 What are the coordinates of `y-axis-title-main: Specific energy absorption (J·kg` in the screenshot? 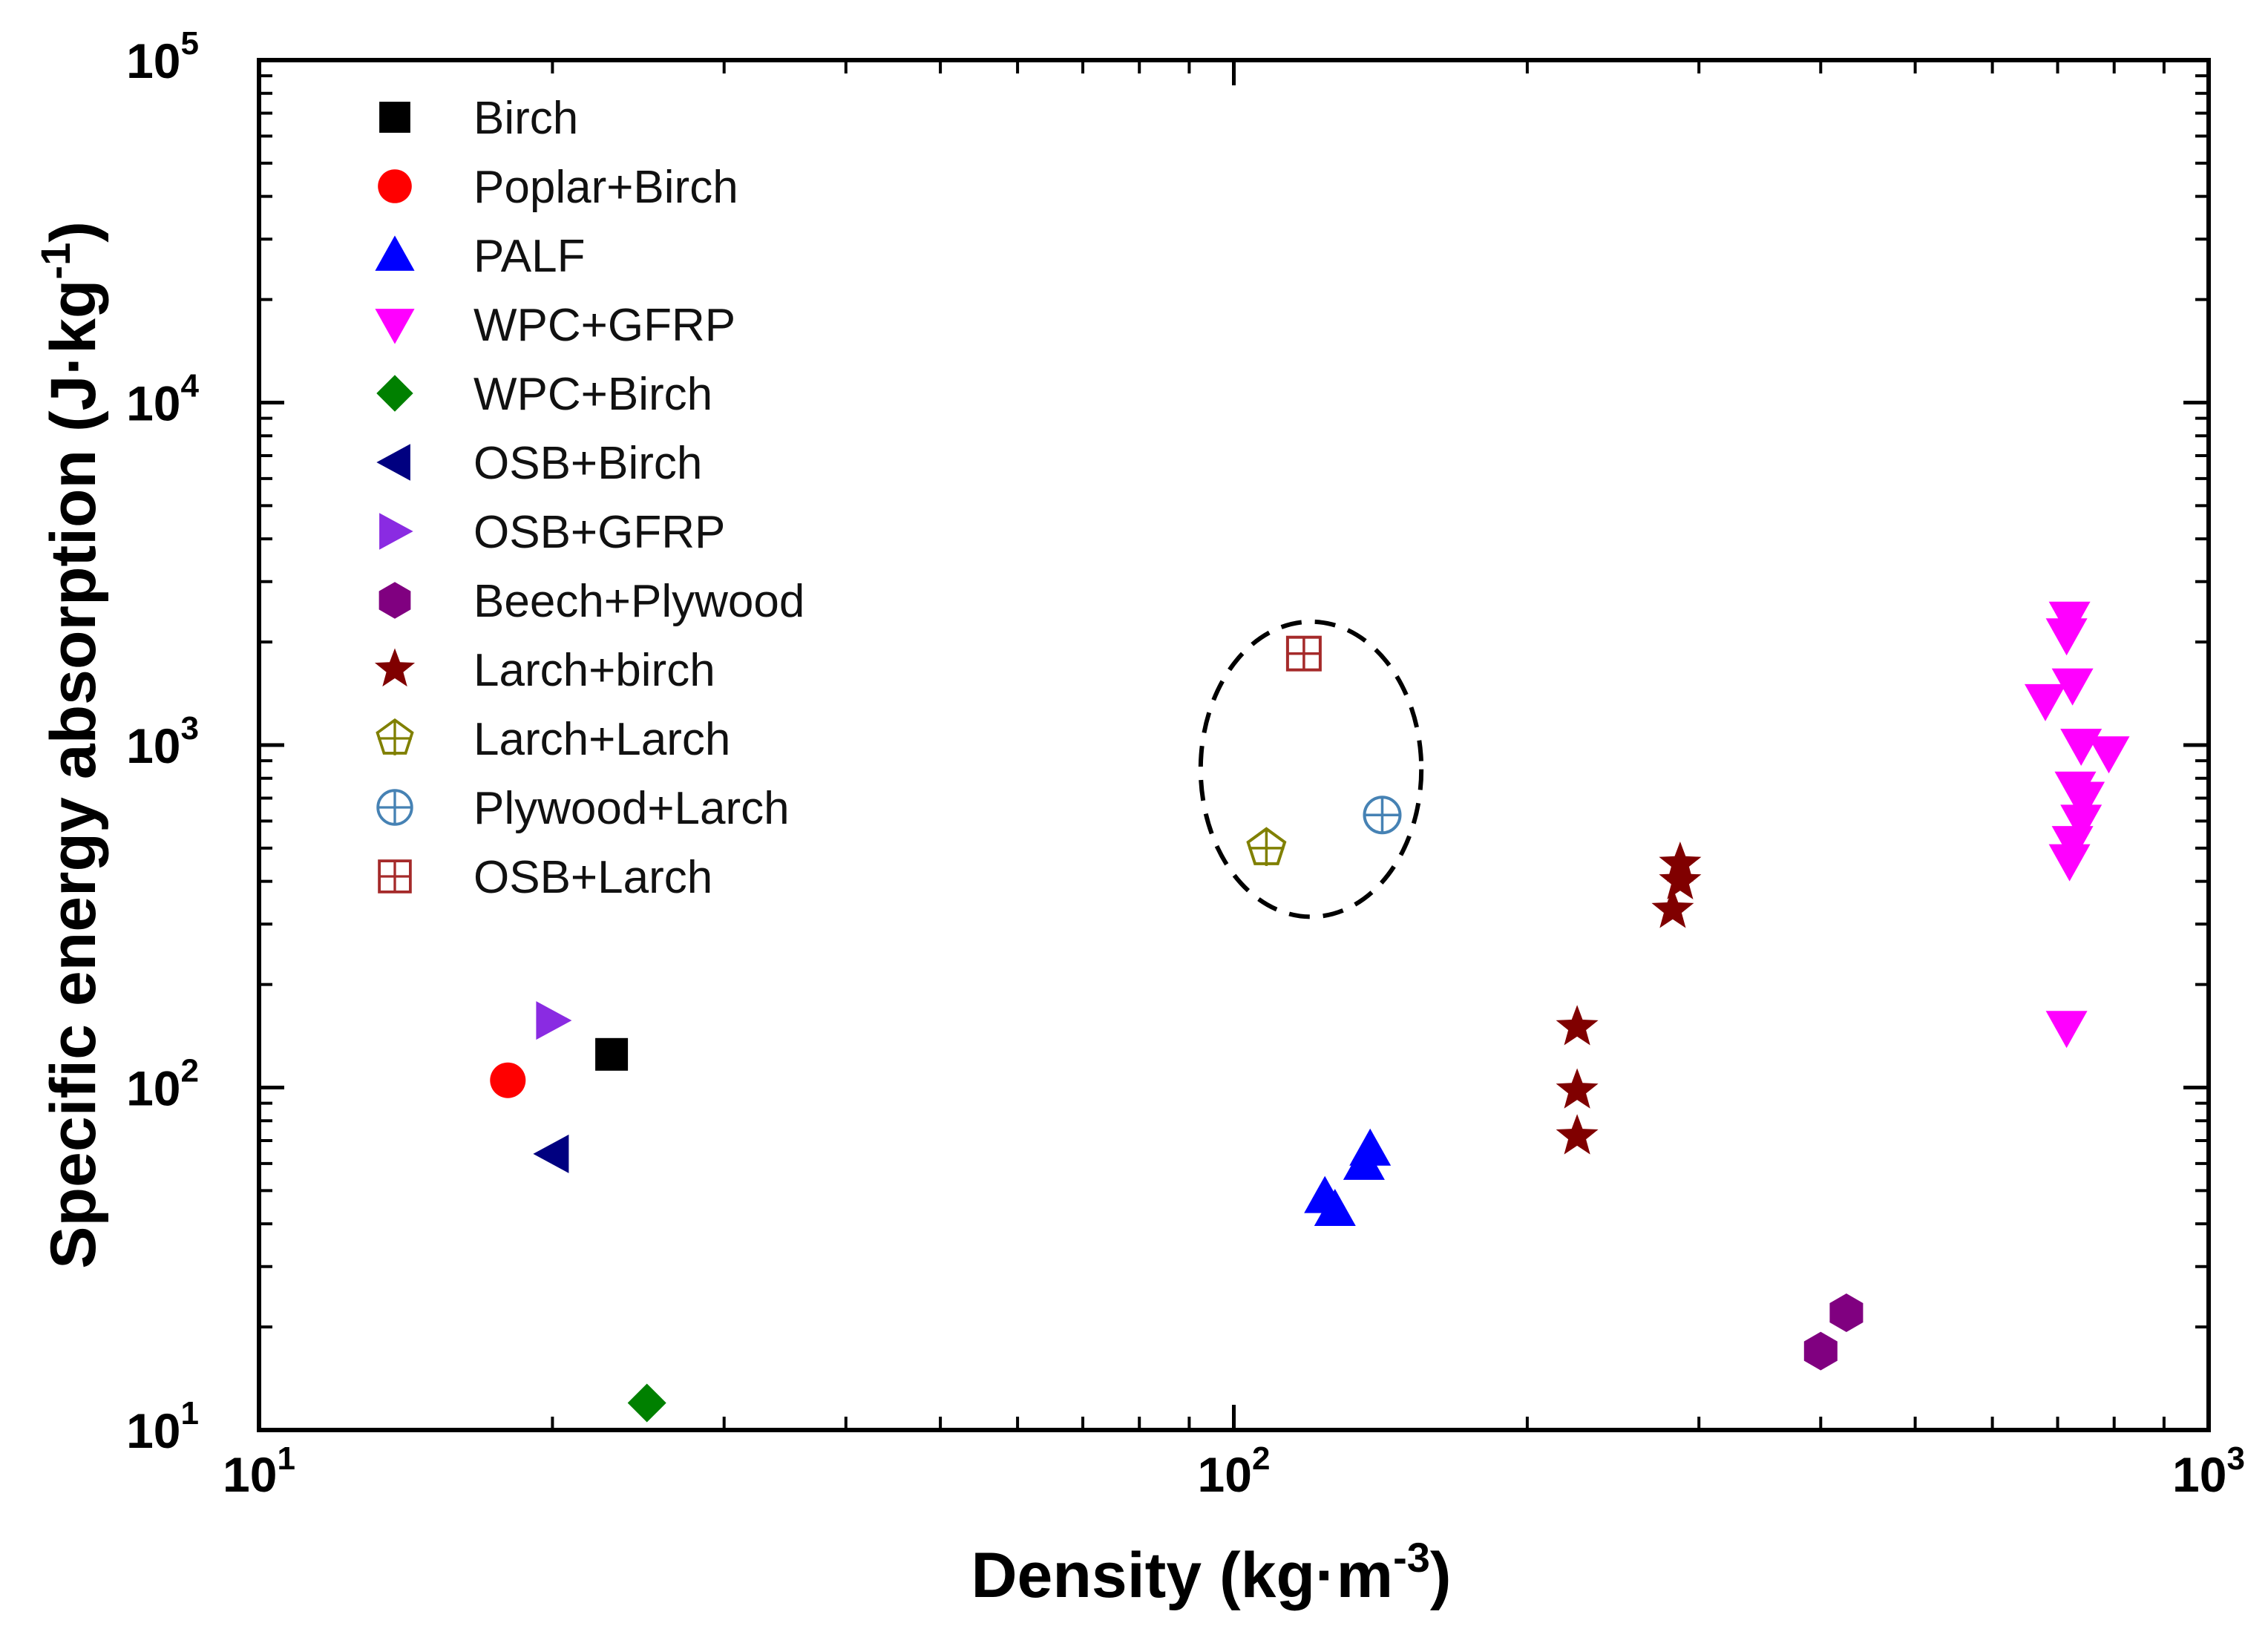 It's located at (73, 775).